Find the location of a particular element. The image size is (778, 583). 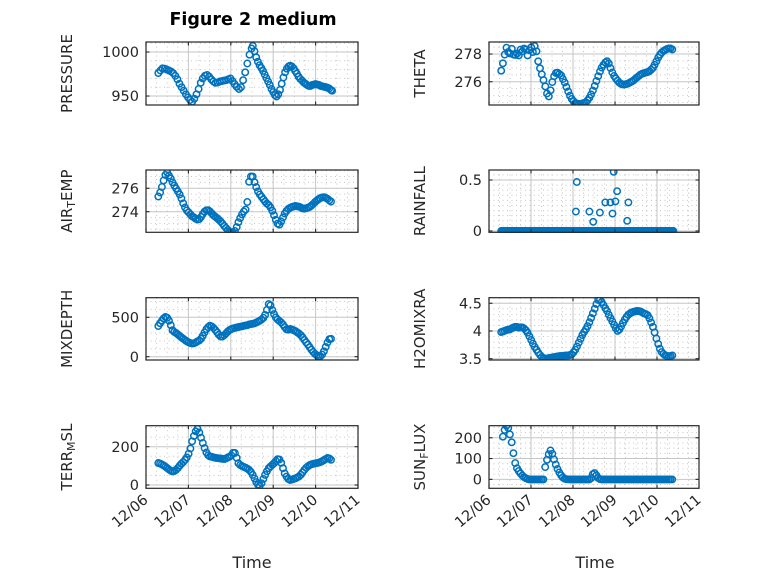

xtick-label: 12/09 is located at coordinates (599, 511).